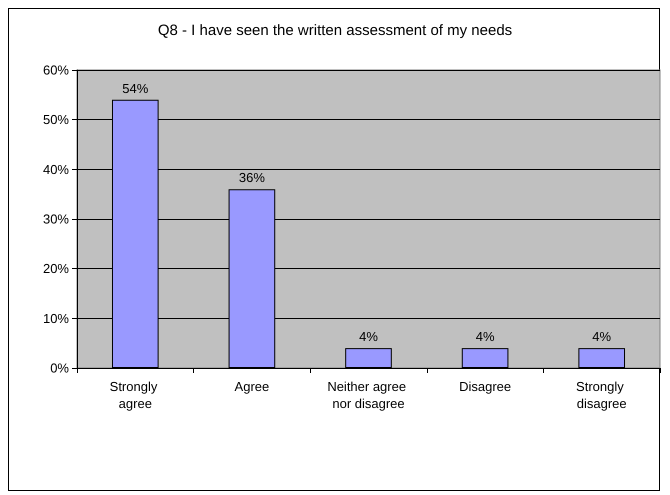 The height and width of the screenshot is (495, 670). I want to click on y-tick-label: 40%, so click(56, 169).